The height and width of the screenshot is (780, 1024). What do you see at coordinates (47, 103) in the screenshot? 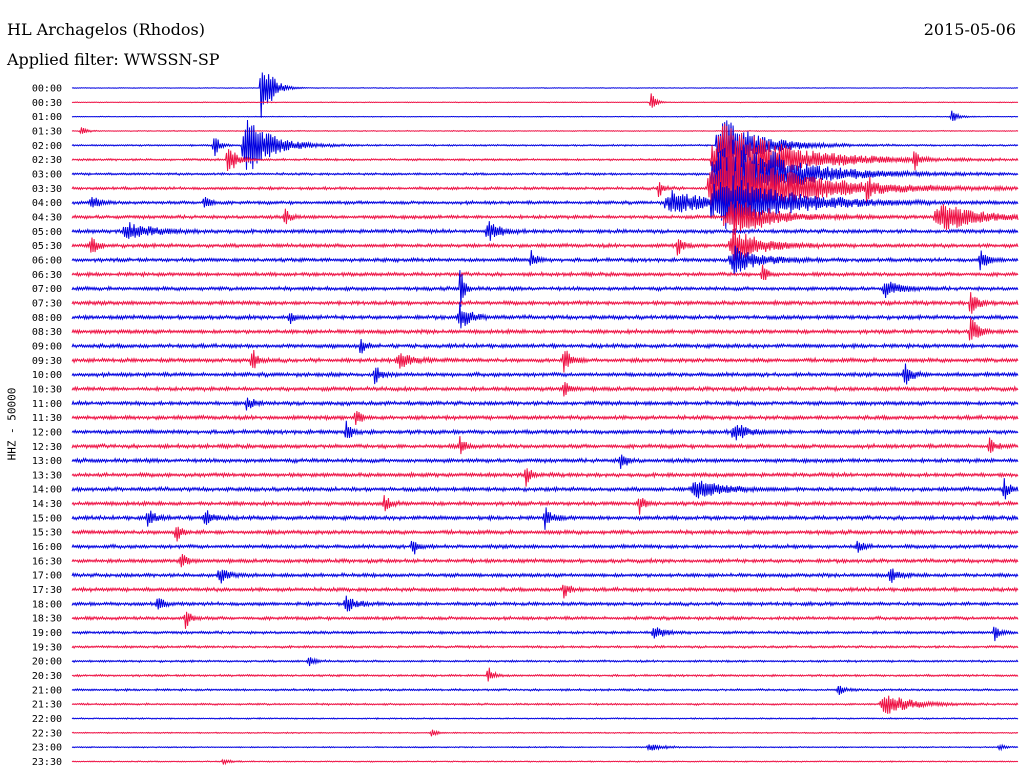
I see `time-label: 00:30` at bounding box center [47, 103].